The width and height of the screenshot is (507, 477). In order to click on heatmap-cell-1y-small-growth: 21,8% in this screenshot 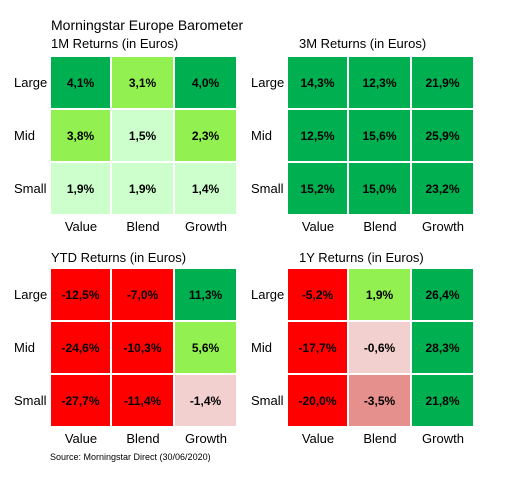, I will do `click(442, 400)`.